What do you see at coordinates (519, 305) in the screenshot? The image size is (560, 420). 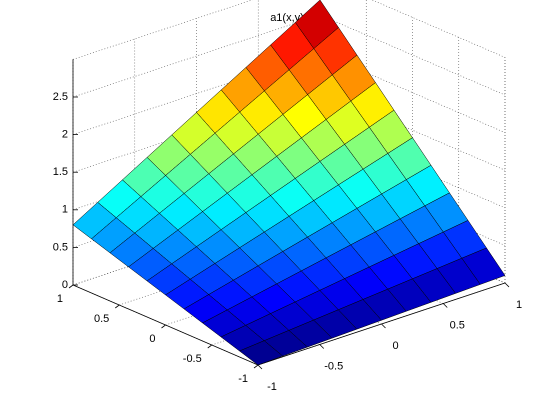 I see `x-tick-label: 1` at bounding box center [519, 305].